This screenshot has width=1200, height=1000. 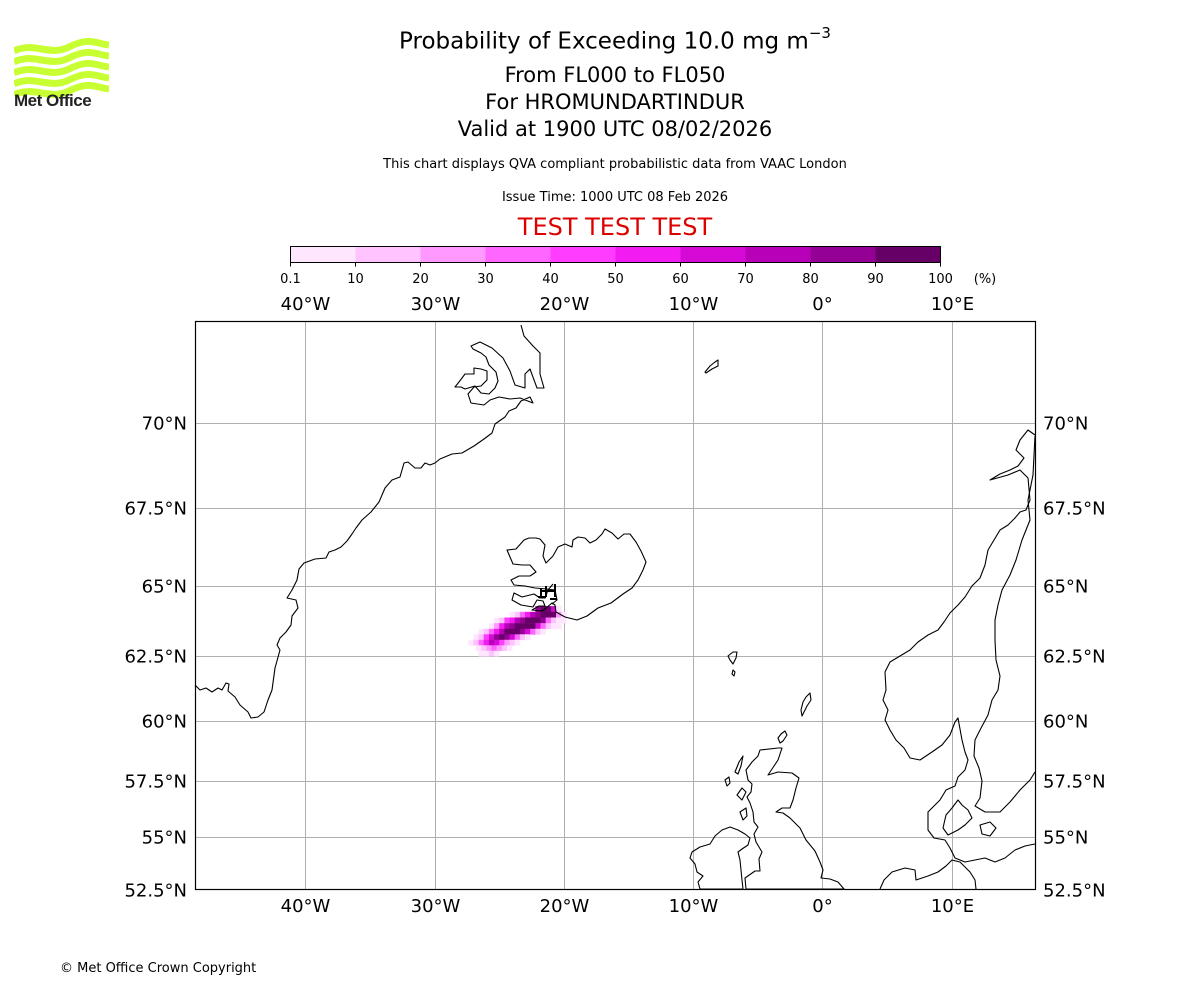 What do you see at coordinates (694, 906) in the screenshot?
I see `lon-label-bottom: 10°W` at bounding box center [694, 906].